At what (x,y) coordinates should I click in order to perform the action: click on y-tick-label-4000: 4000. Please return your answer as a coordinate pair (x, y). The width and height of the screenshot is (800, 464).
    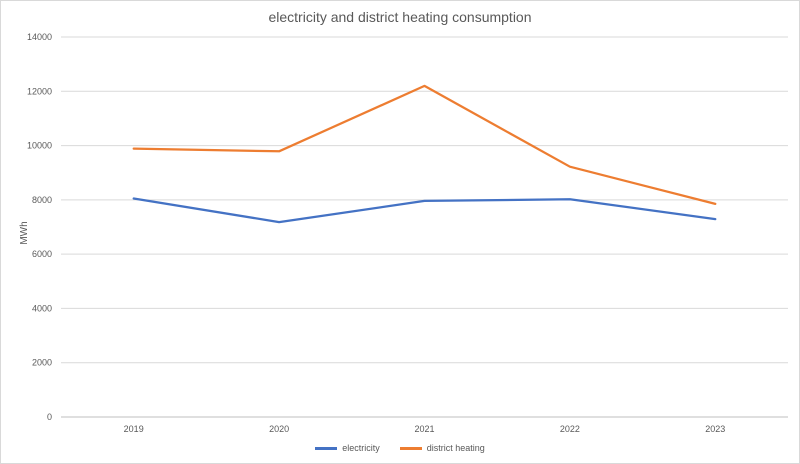
    Looking at the image, I should click on (42, 308).